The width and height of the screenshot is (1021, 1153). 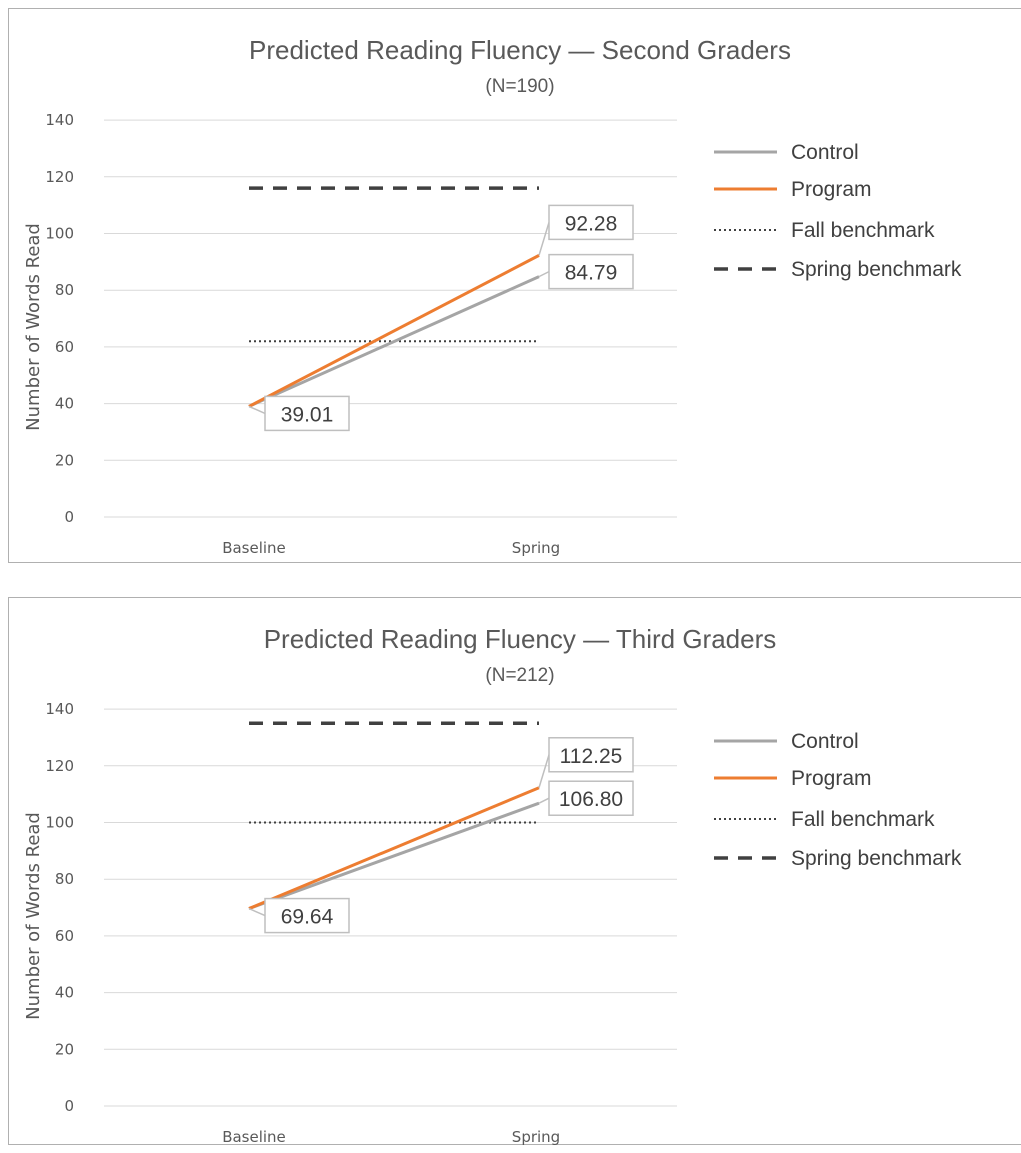 I want to click on chart-subtitle: (N=190), so click(x=519, y=86).